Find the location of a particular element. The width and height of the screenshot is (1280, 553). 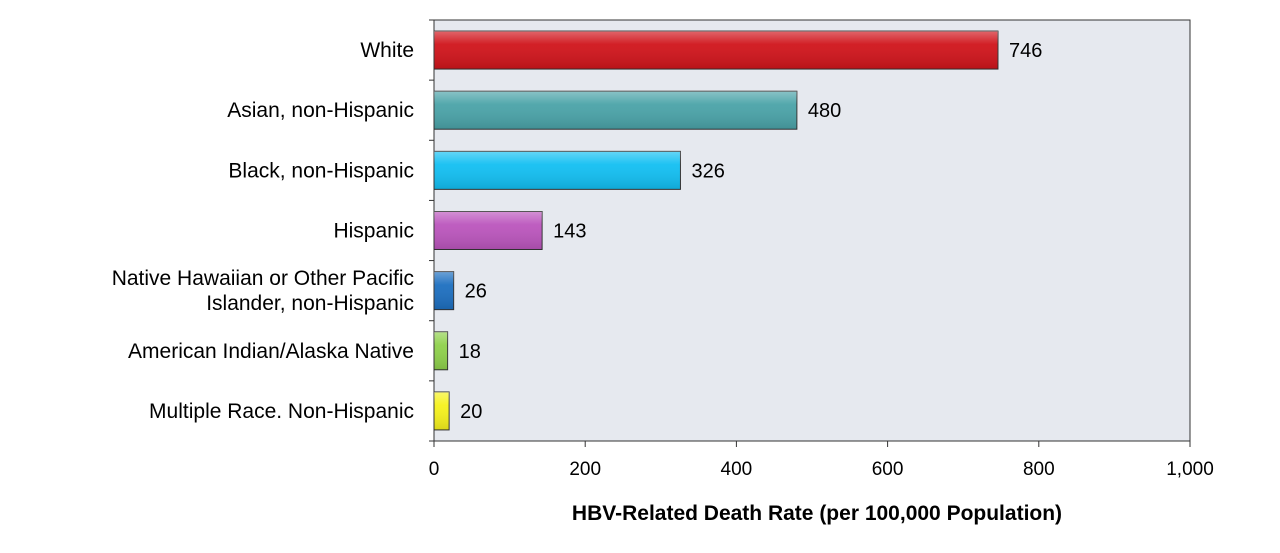

category-label: American Indian/Alaska Native is located at coordinates (271, 351).